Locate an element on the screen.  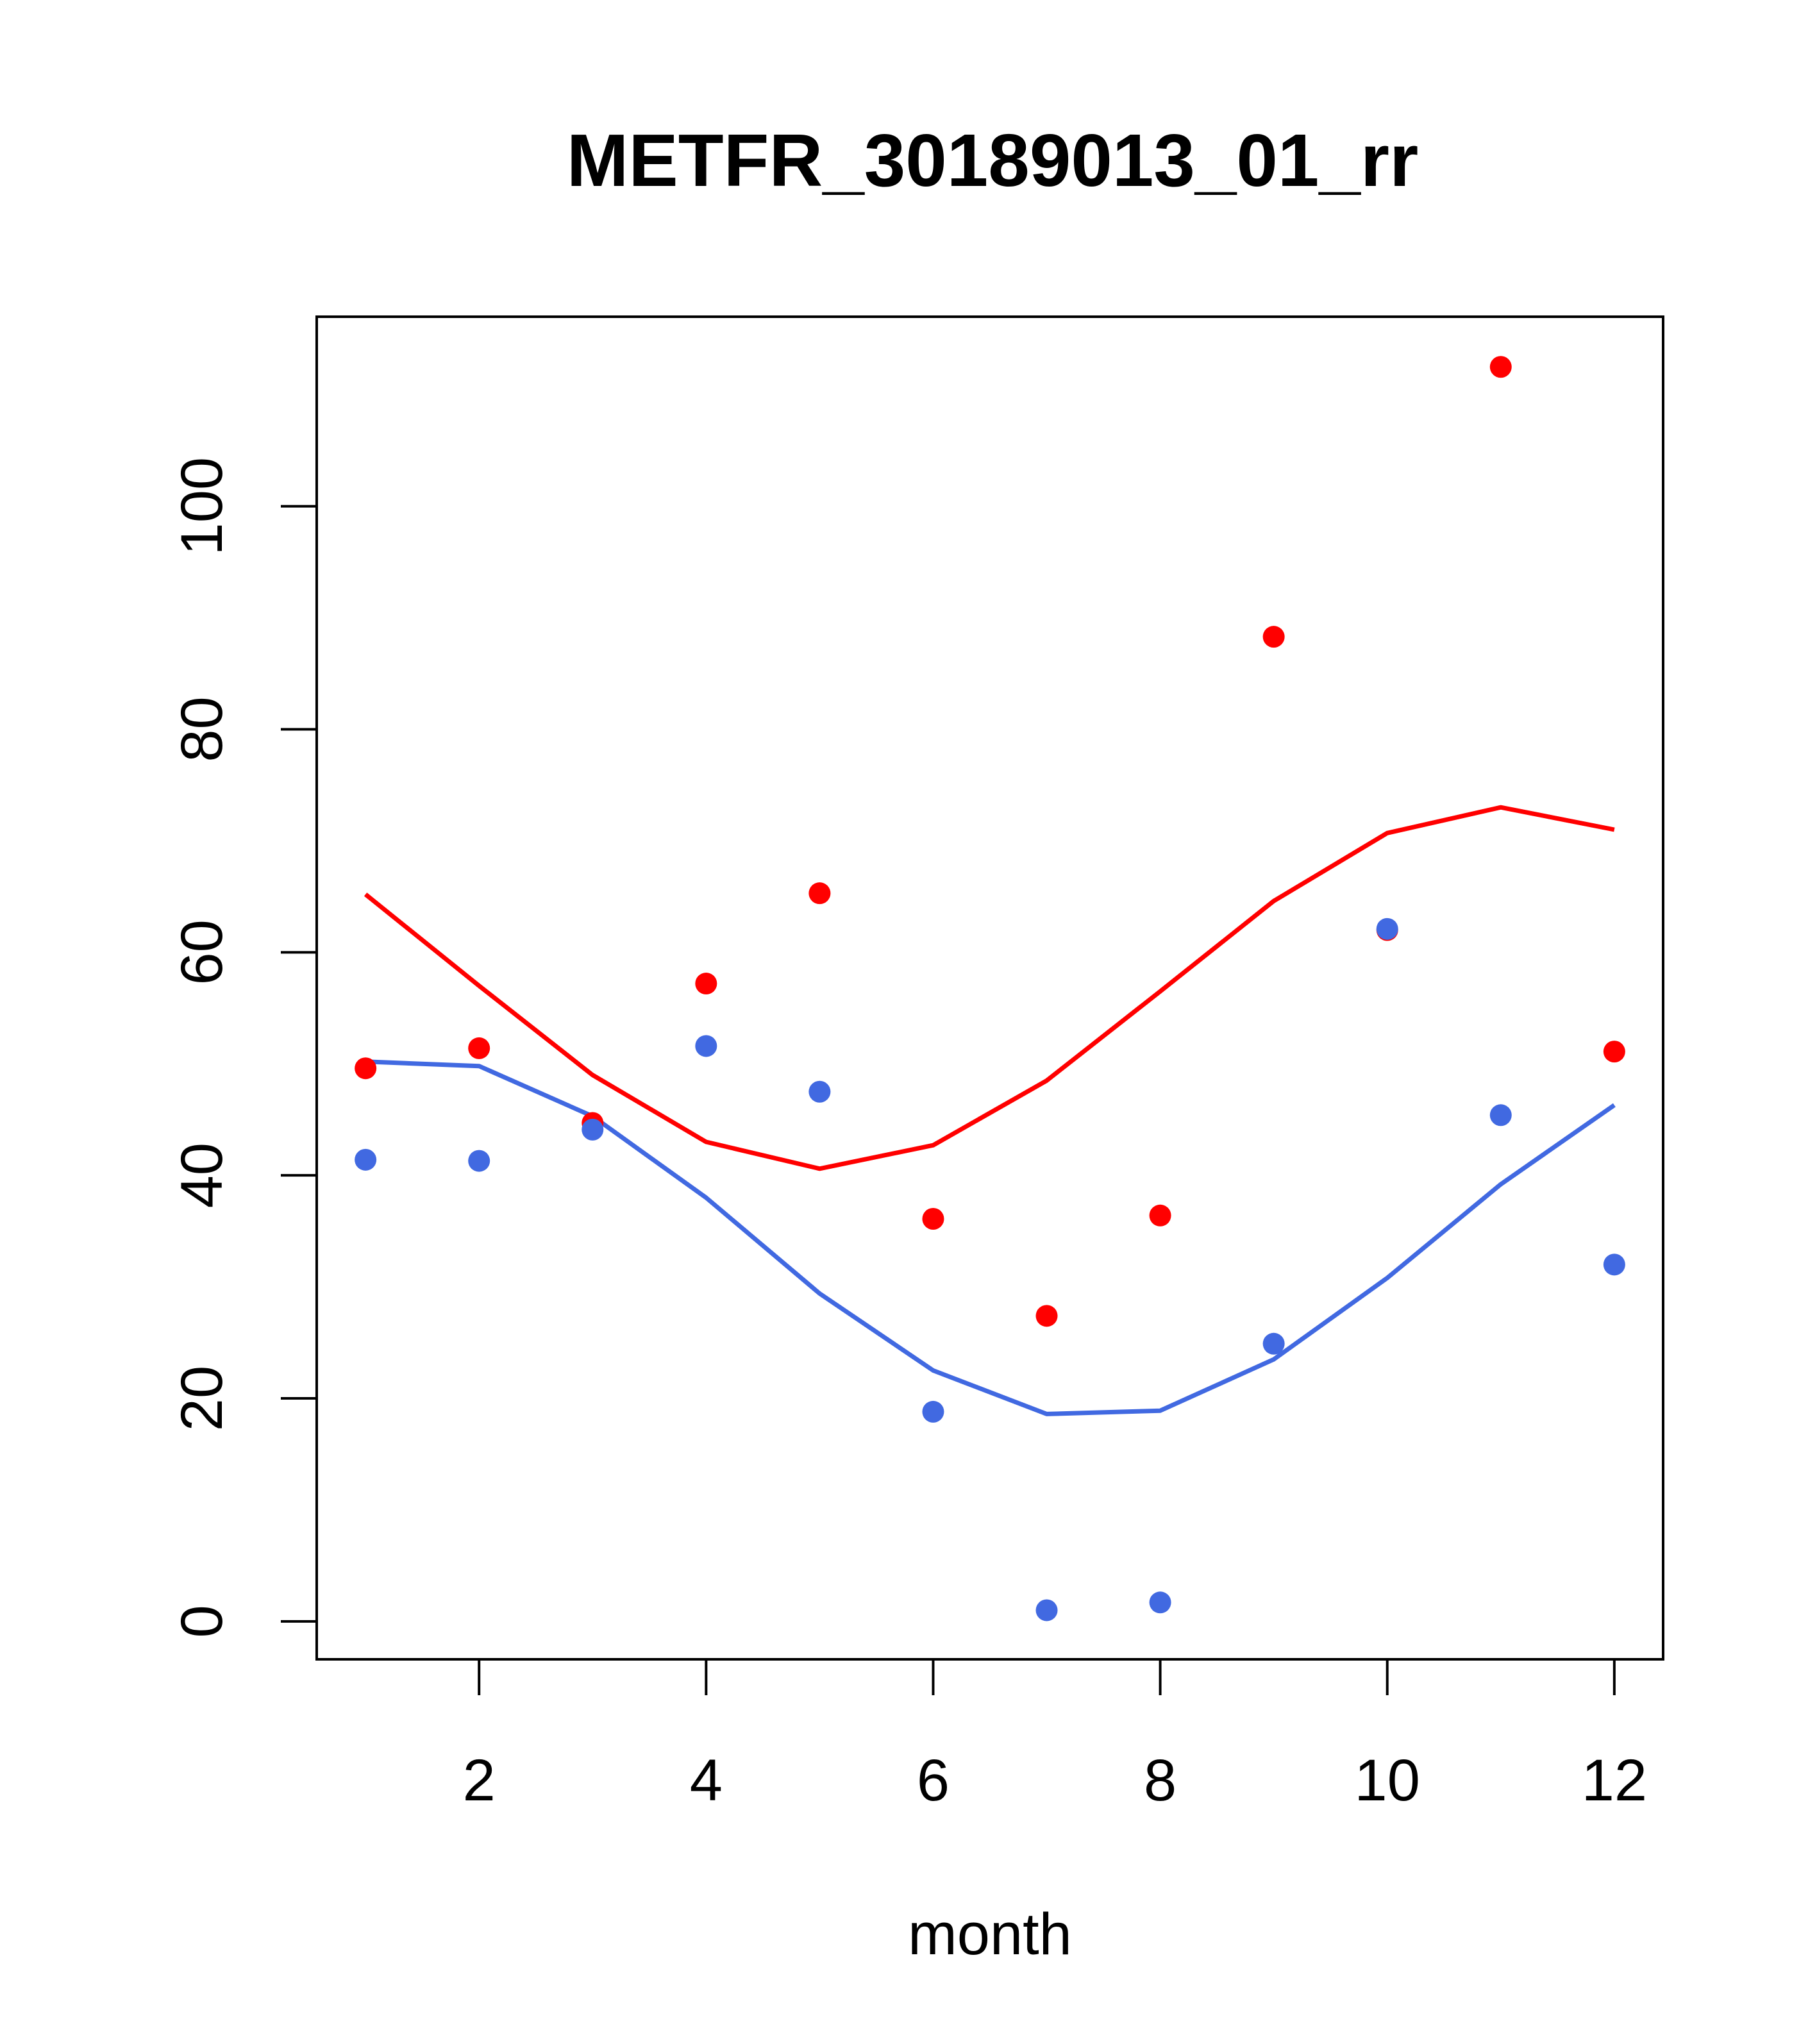
y-axis: 0 20 40 60 80 100 is located at coordinates (243, 1047).